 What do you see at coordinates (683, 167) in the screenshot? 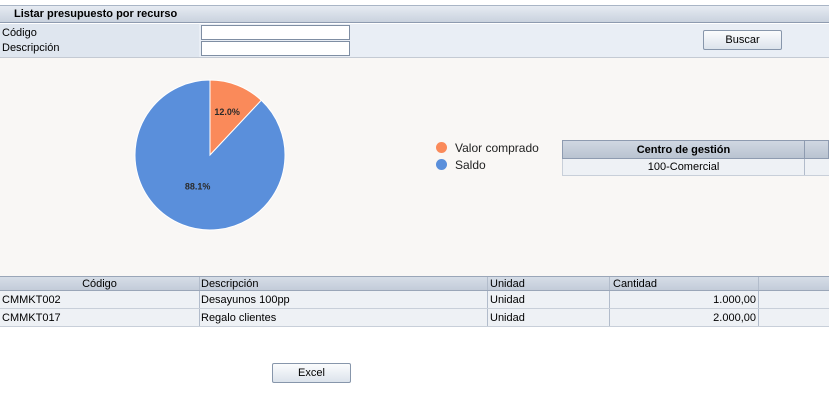
I see `centro-gestion-value: 100-Comercial` at bounding box center [683, 167].